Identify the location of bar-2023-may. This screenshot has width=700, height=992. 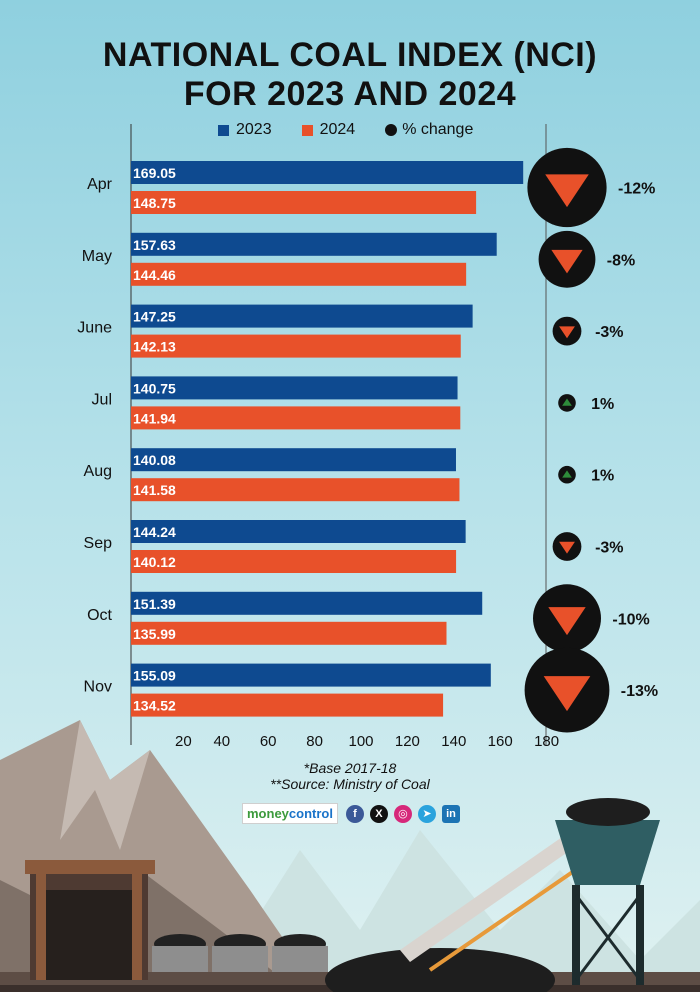
(314, 244).